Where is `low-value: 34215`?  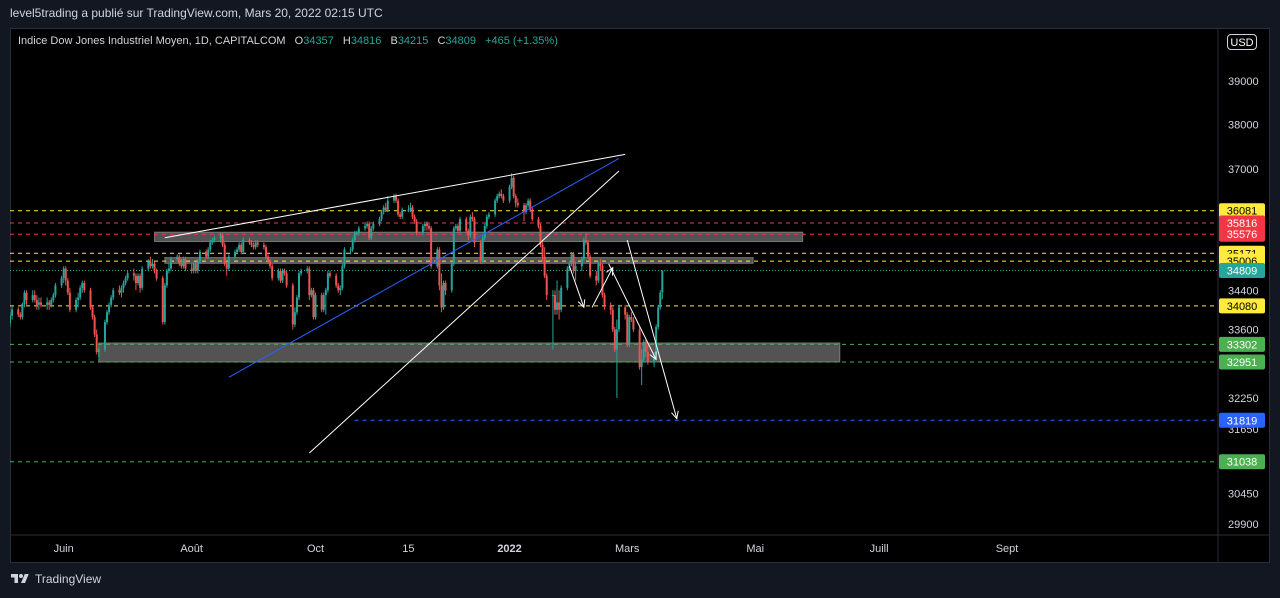
low-value: 34215 is located at coordinates (413, 41).